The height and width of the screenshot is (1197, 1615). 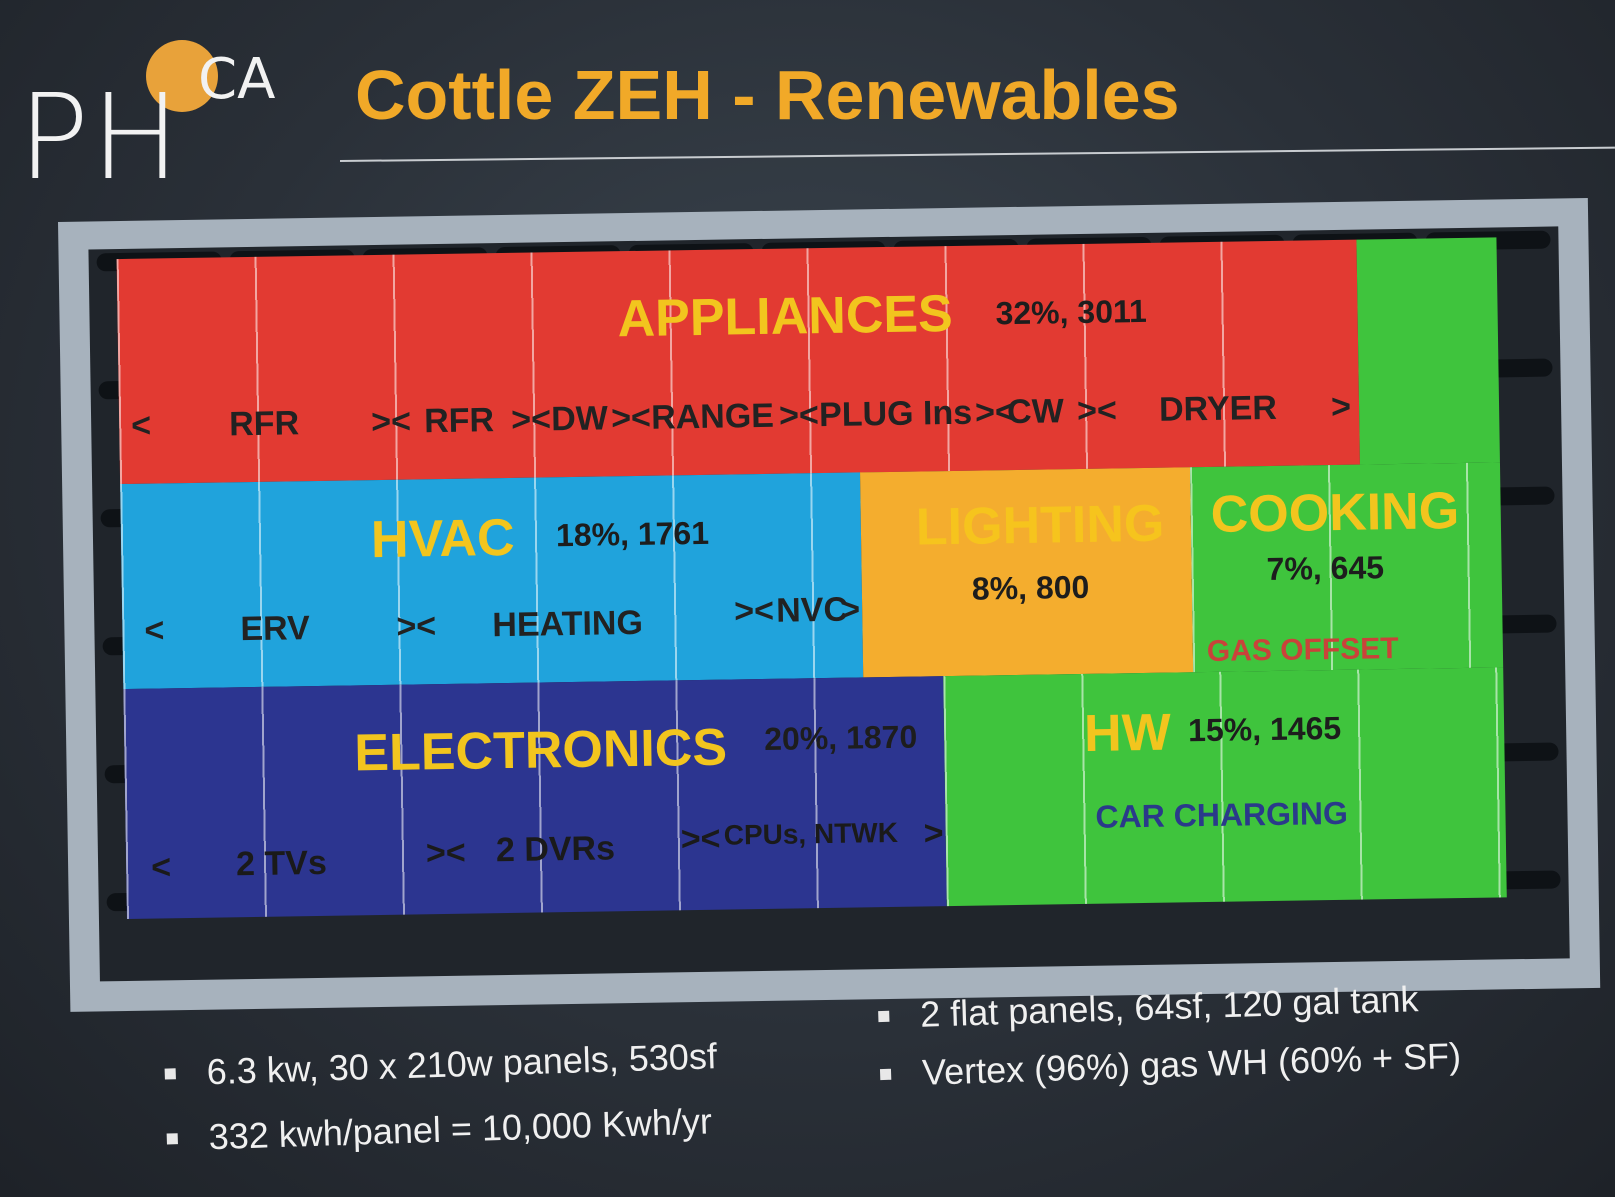 What do you see at coordinates (1341, 407) in the screenshot?
I see `appliances-item: >` at bounding box center [1341, 407].